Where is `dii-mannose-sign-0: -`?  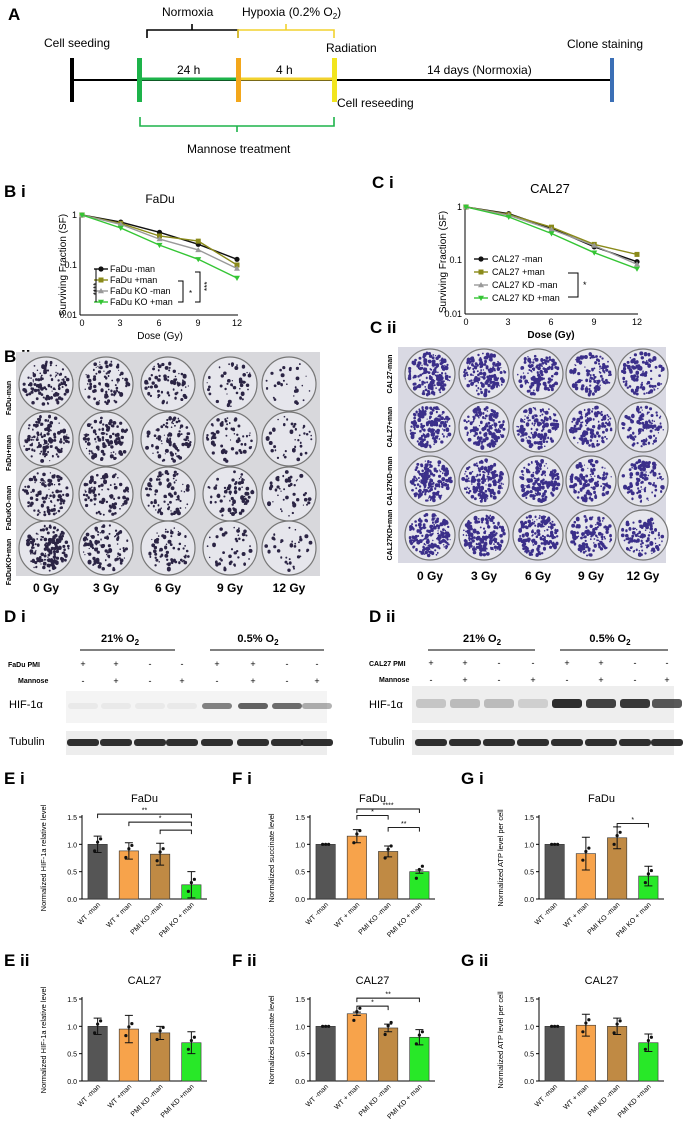
dii-mannose-sign-0: - is located at coordinates (431, 680).